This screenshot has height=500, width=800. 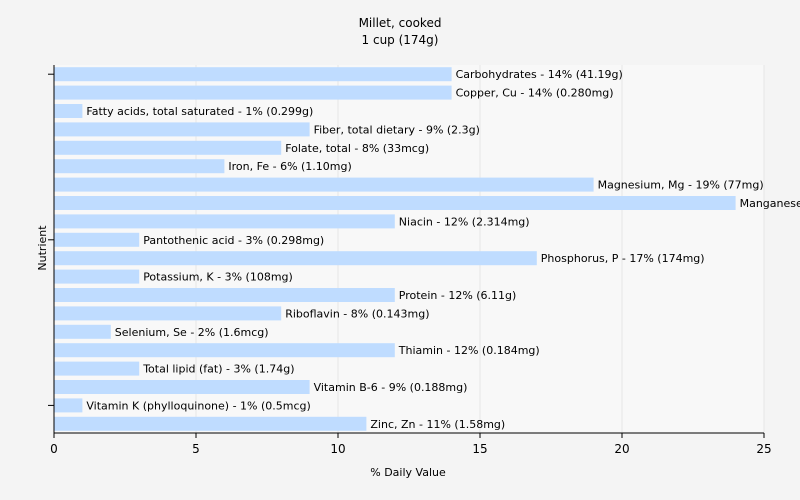 What do you see at coordinates (681, 185) in the screenshot?
I see `bar-label: Magnesium, Mg - 19% (77mg)` at bounding box center [681, 185].